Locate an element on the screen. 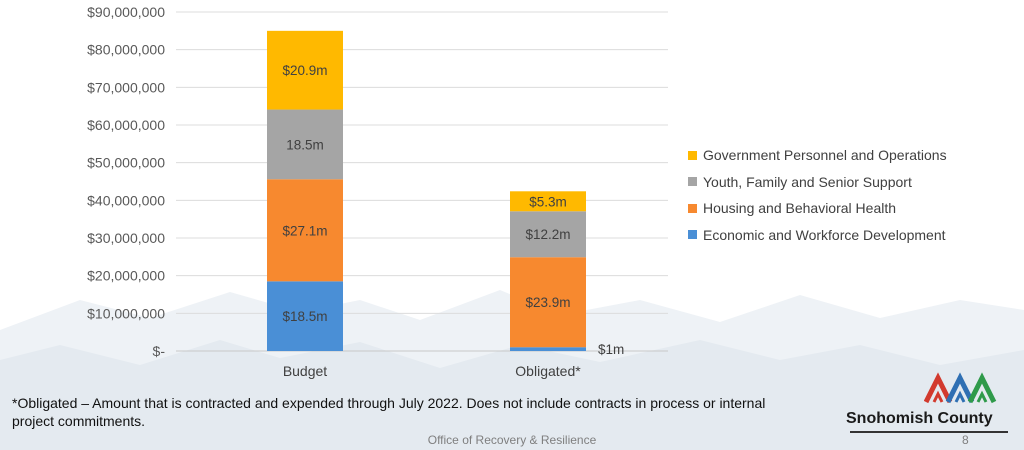  data-label: $23.9m is located at coordinates (547, 302).